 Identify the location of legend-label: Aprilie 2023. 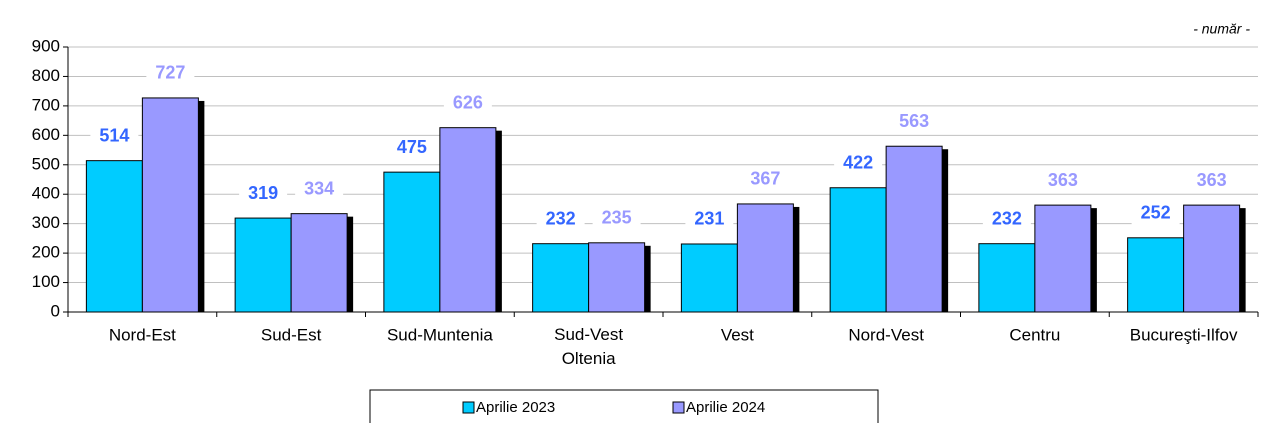
(515, 407).